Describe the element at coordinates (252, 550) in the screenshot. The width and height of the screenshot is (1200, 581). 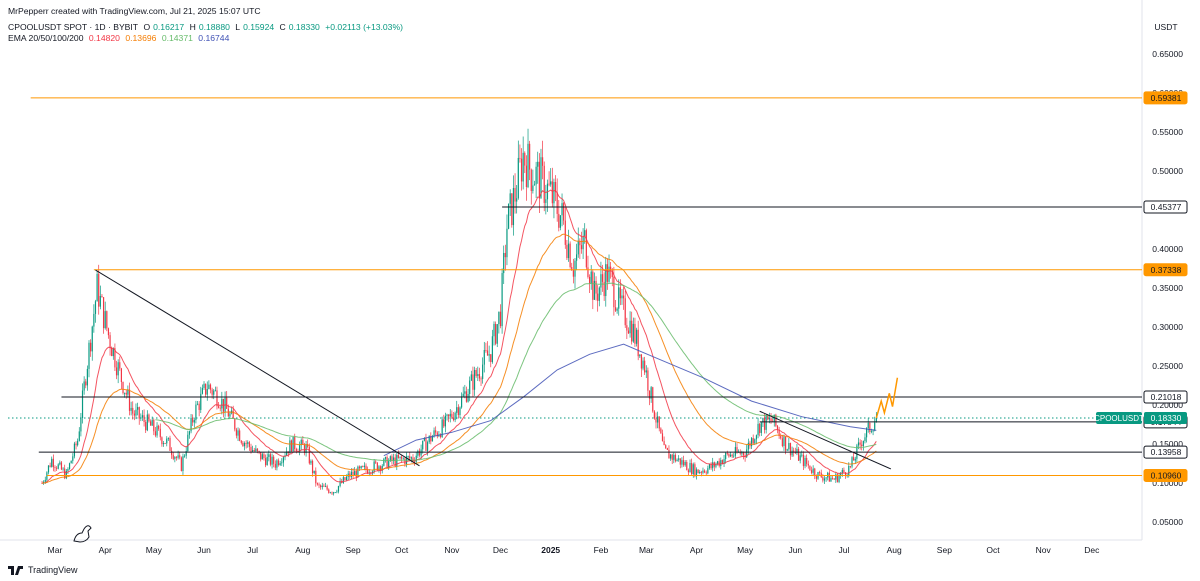
I see `time-tick-label: Jul` at that location.